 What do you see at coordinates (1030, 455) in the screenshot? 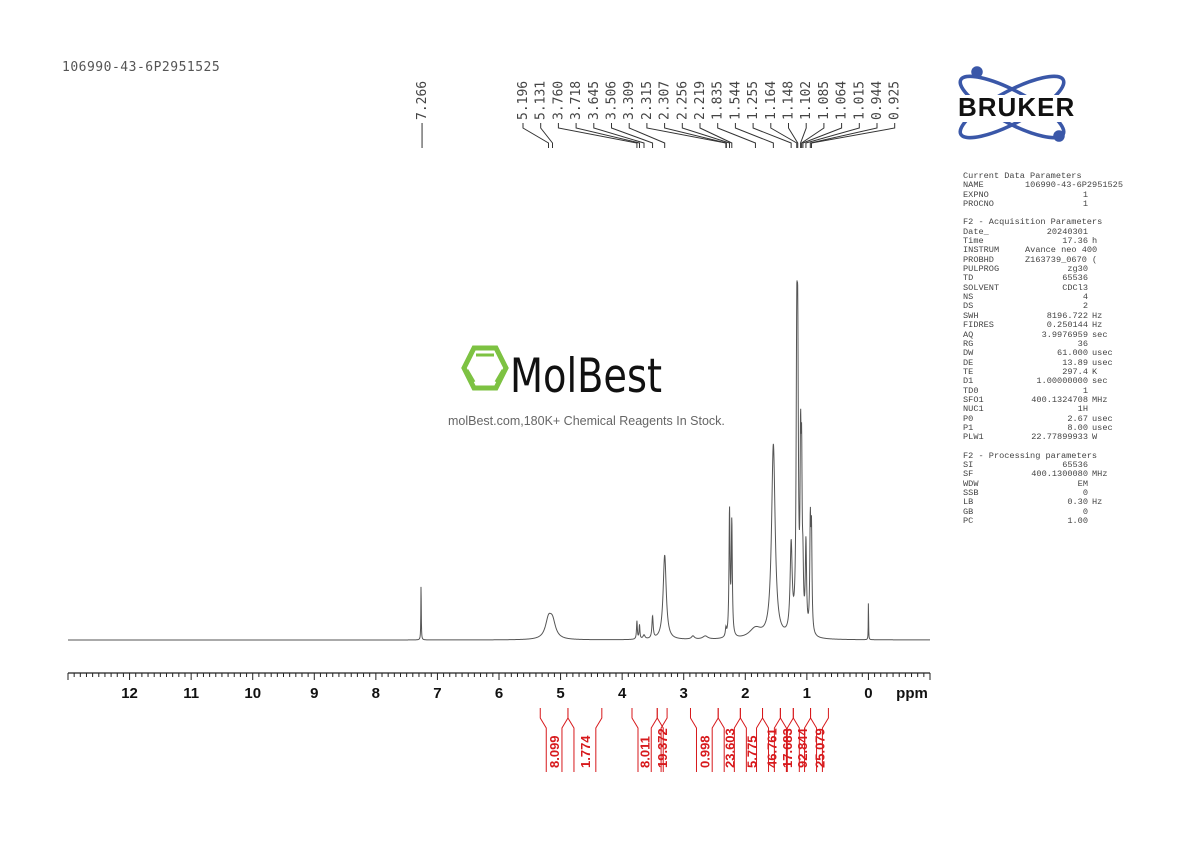
I see `parameter-group-heading: F2 - Processing parameters` at bounding box center [1030, 455].